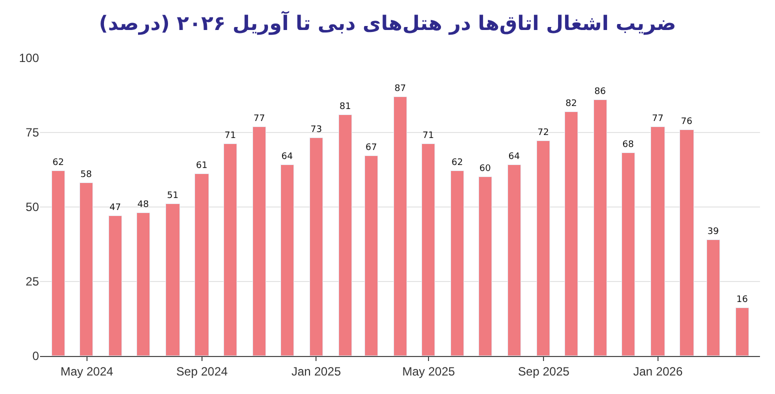 The height and width of the screenshot is (394, 775). I want to click on x-tick-label: May 2024, so click(87, 371).